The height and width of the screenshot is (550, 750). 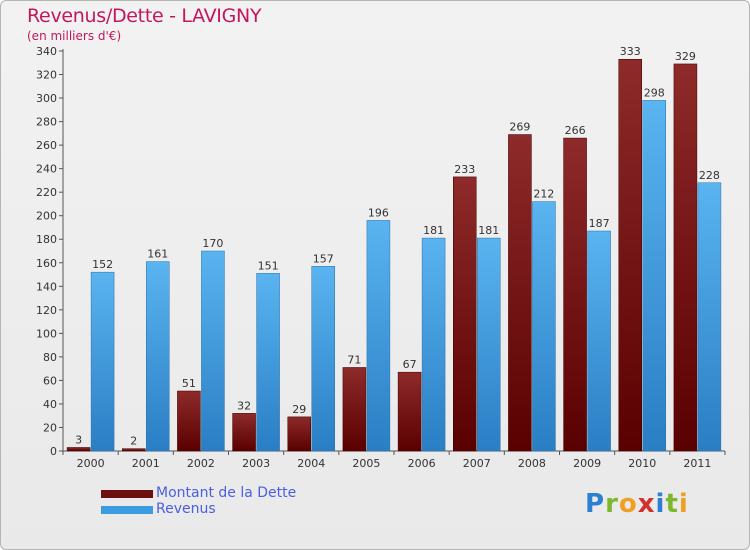 What do you see at coordinates (201, 463) in the screenshot?
I see `x-tick-label: 2002` at bounding box center [201, 463].